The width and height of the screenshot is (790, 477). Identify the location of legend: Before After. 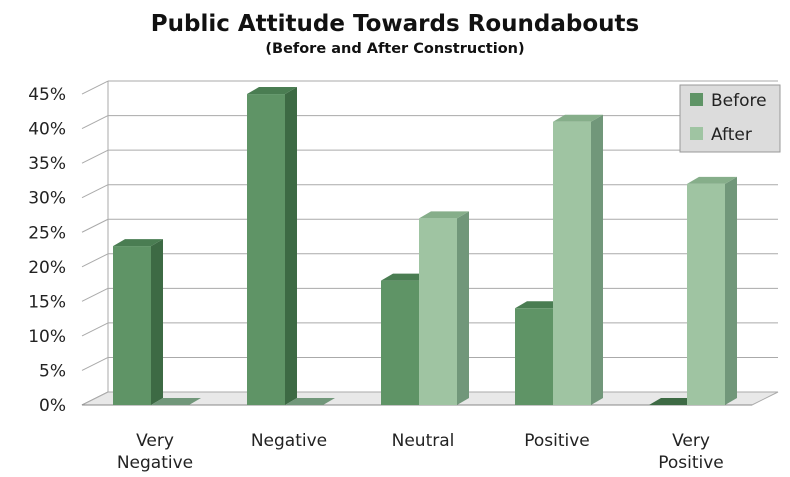
(730, 118).